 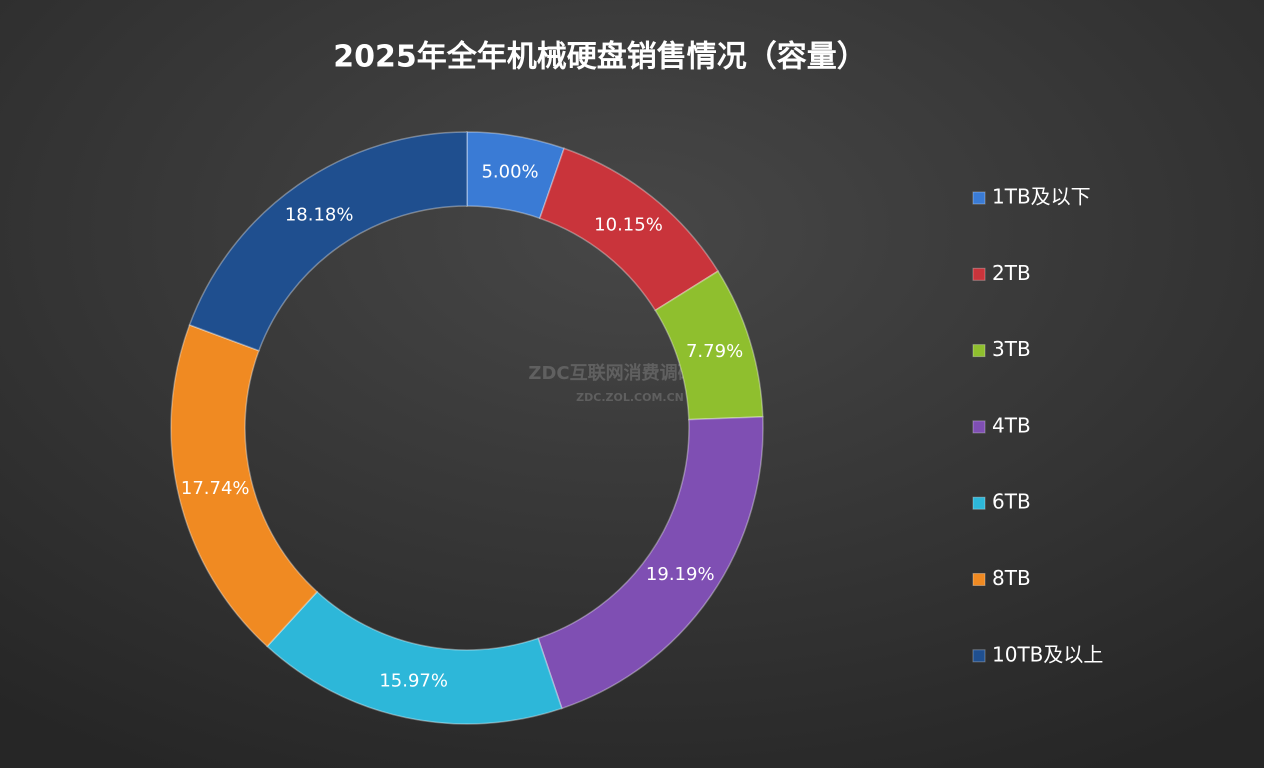 What do you see at coordinates (630, 397) in the screenshot?
I see `watermark-url: ZDC.ZOL.COM.CN` at bounding box center [630, 397].